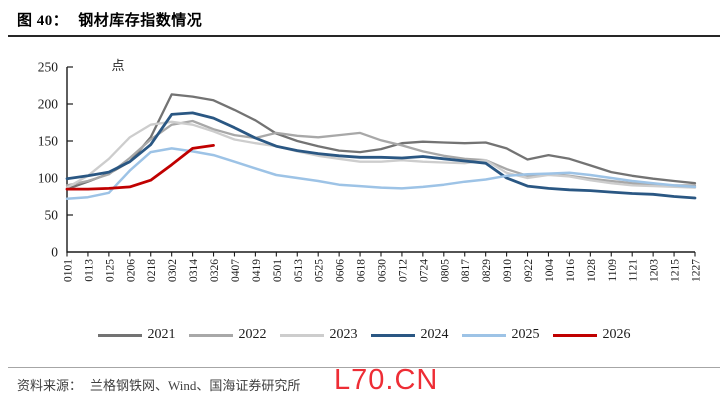  I want to click on legend-item-2022: 2022, so click(227, 334).